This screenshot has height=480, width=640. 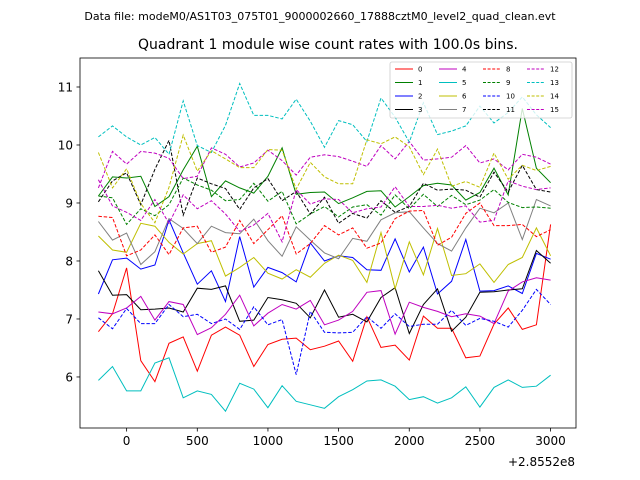 I want to click on legend-frame, so click(x=481, y=90).